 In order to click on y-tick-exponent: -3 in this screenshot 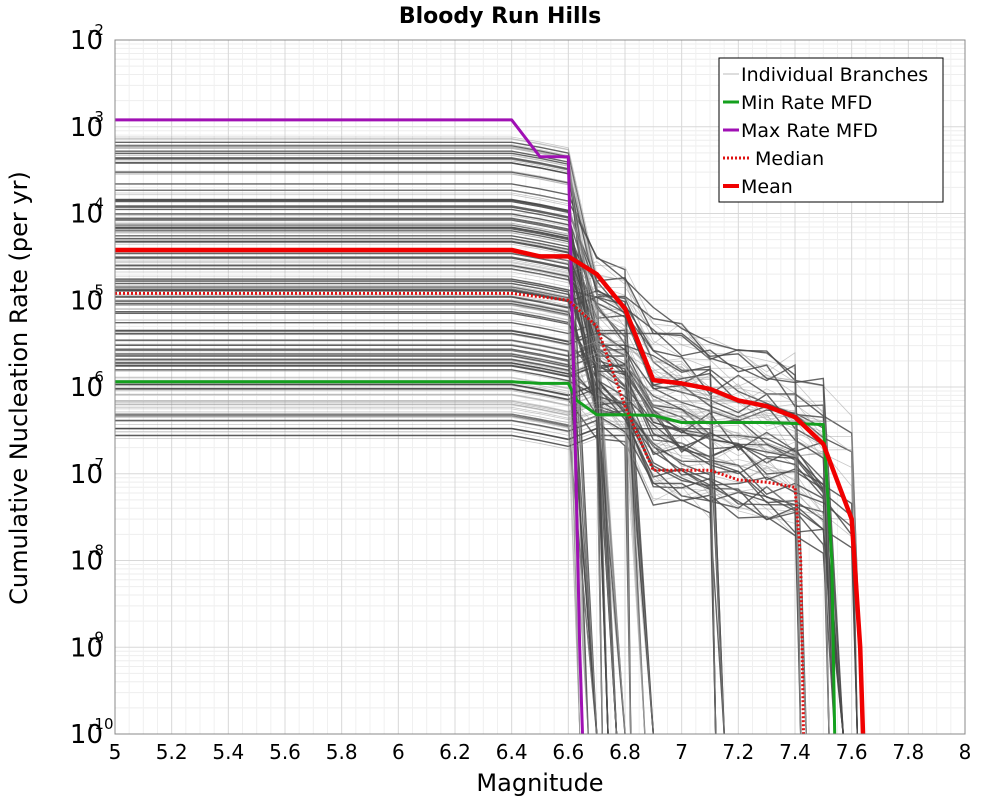, I will do `click(96, 117)`.